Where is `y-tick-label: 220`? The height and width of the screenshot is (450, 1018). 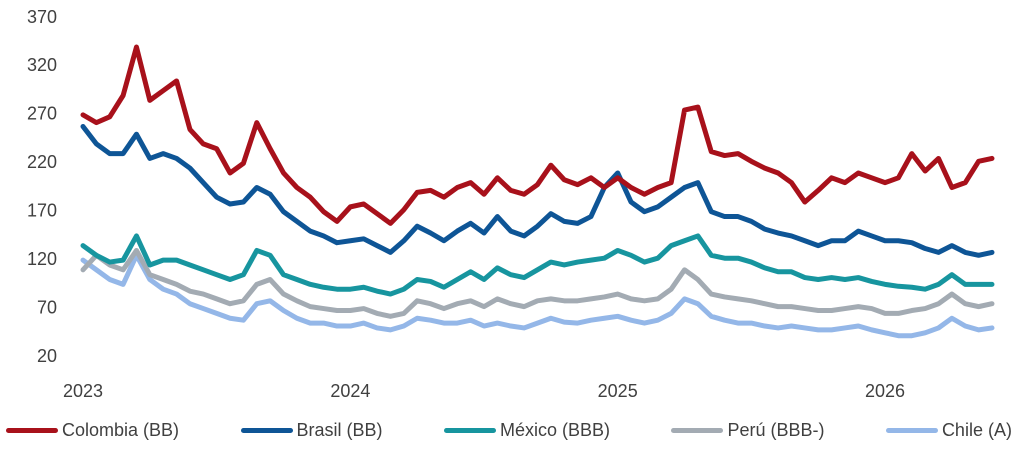 y-tick-label: 220 is located at coordinates (42, 162).